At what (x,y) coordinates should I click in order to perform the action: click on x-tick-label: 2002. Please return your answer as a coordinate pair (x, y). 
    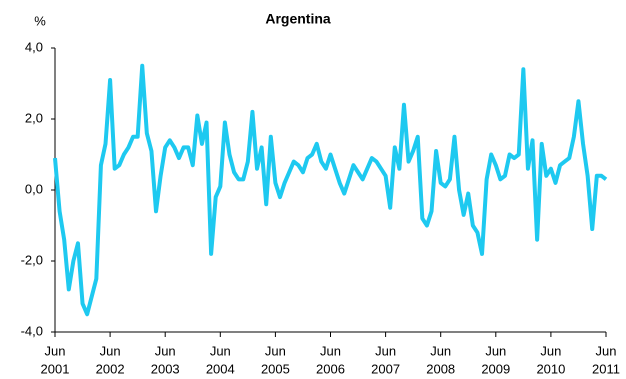
    Looking at the image, I should click on (110, 368).